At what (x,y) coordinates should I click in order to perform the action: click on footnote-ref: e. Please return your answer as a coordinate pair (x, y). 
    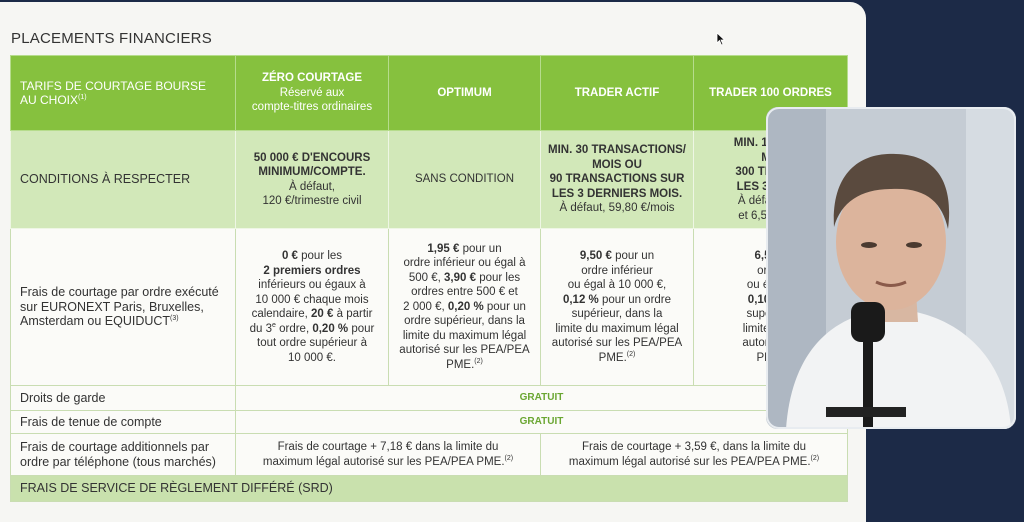
    Looking at the image, I should click on (274, 325).